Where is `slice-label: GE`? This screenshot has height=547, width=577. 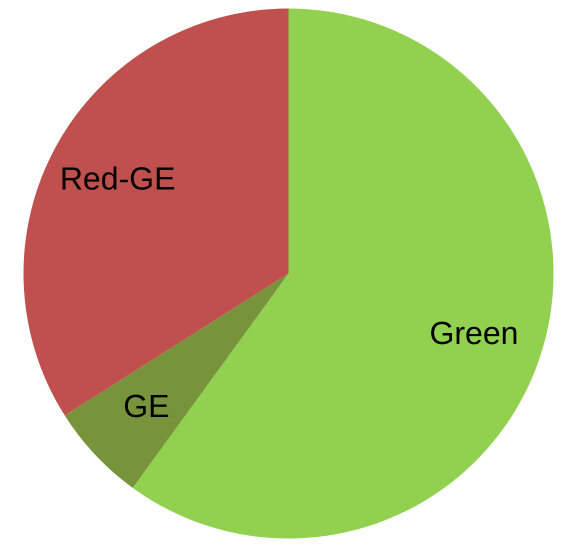 slice-label: GE is located at coordinates (146, 406).